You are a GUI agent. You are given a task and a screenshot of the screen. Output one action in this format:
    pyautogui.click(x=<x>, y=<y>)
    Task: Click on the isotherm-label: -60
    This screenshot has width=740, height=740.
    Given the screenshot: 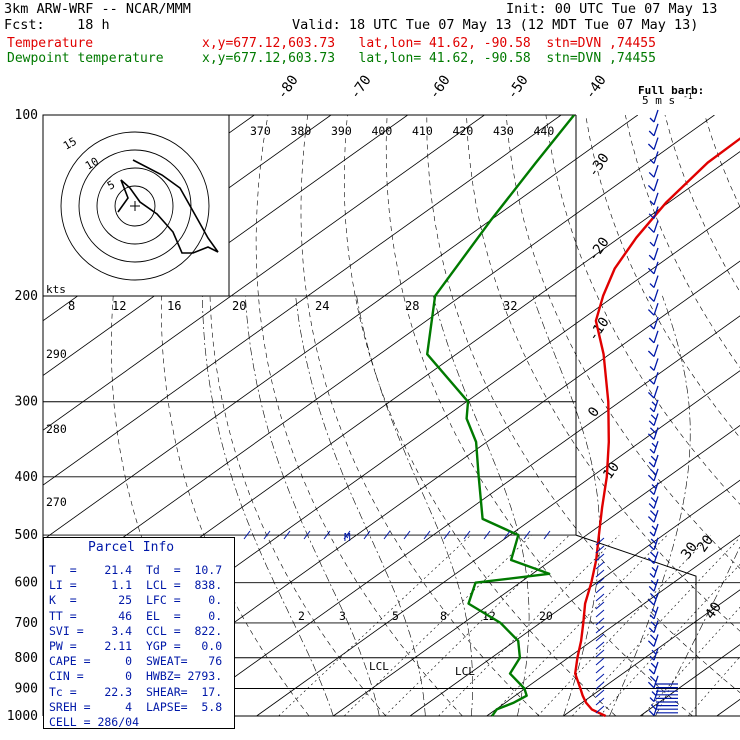 What is the action you would take?
    pyautogui.click(x=440, y=87)
    